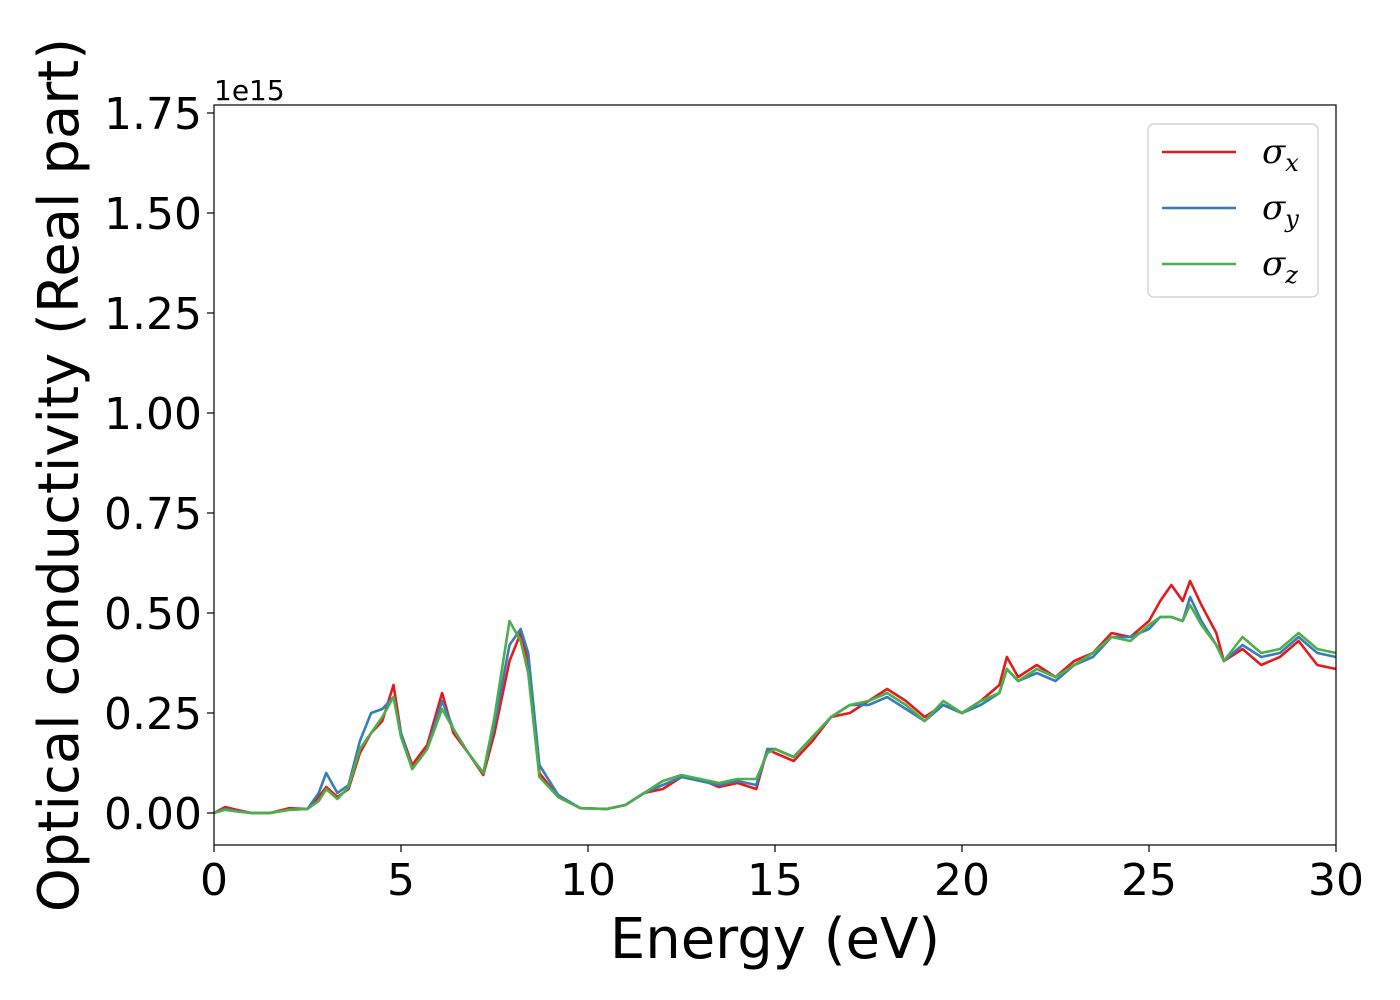  Describe the element at coordinates (153, 814) in the screenshot. I see `y-tick-label: 0.00` at that location.